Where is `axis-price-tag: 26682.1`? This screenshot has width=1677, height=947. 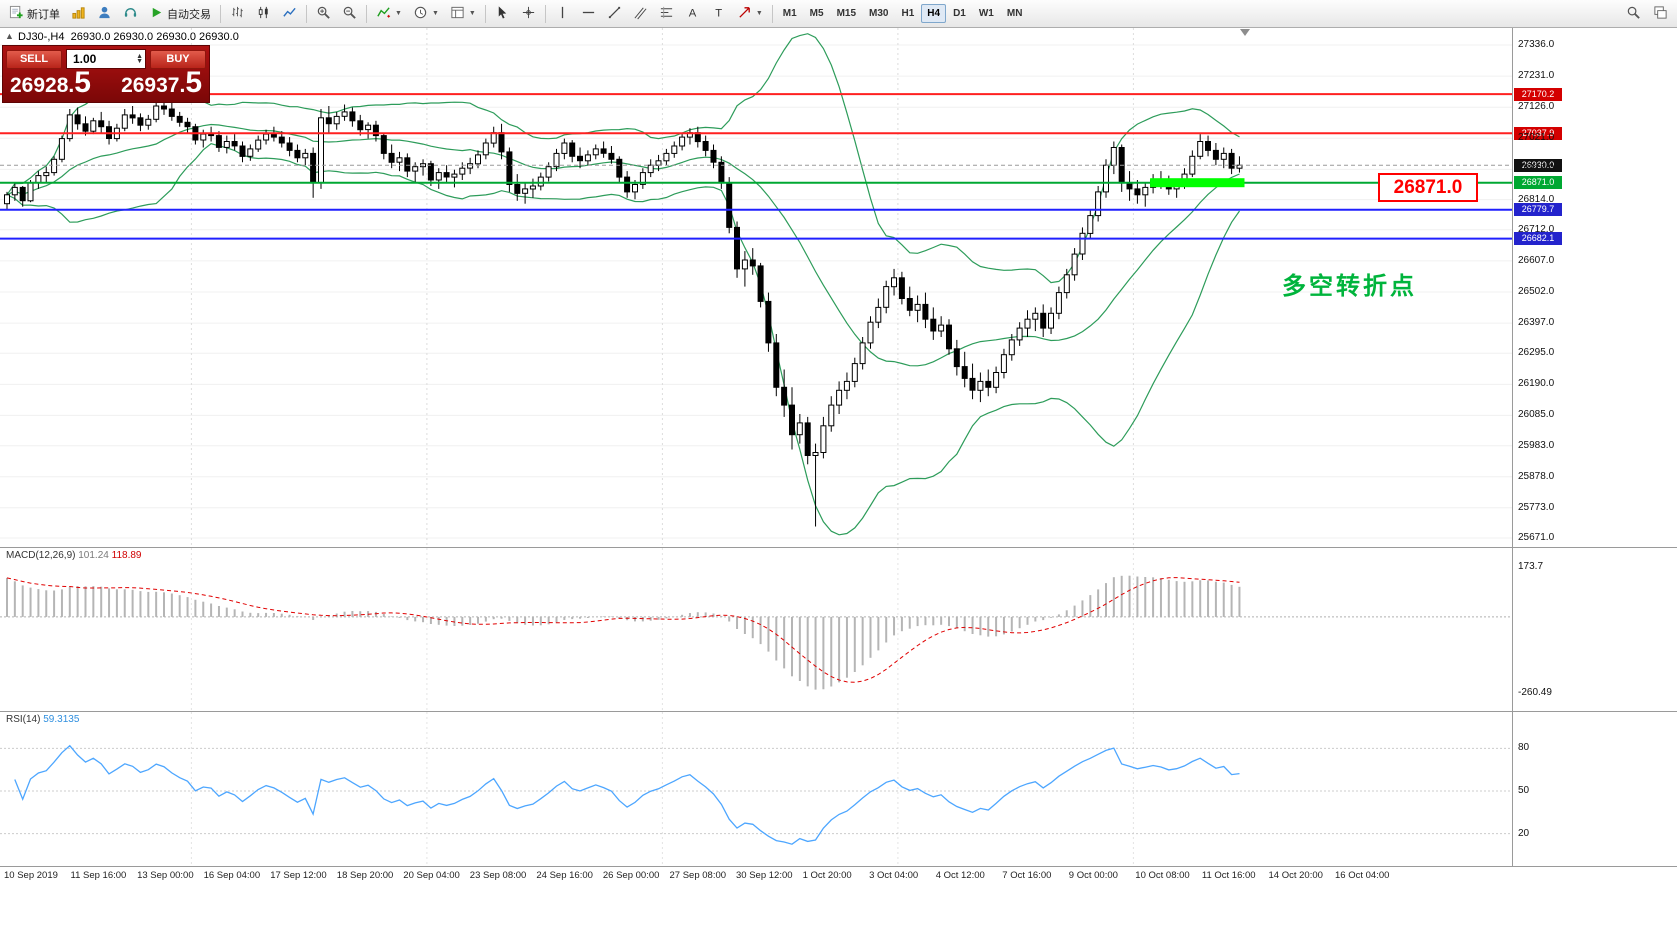
axis-price-tag: 26682.1 is located at coordinates (1538, 239).